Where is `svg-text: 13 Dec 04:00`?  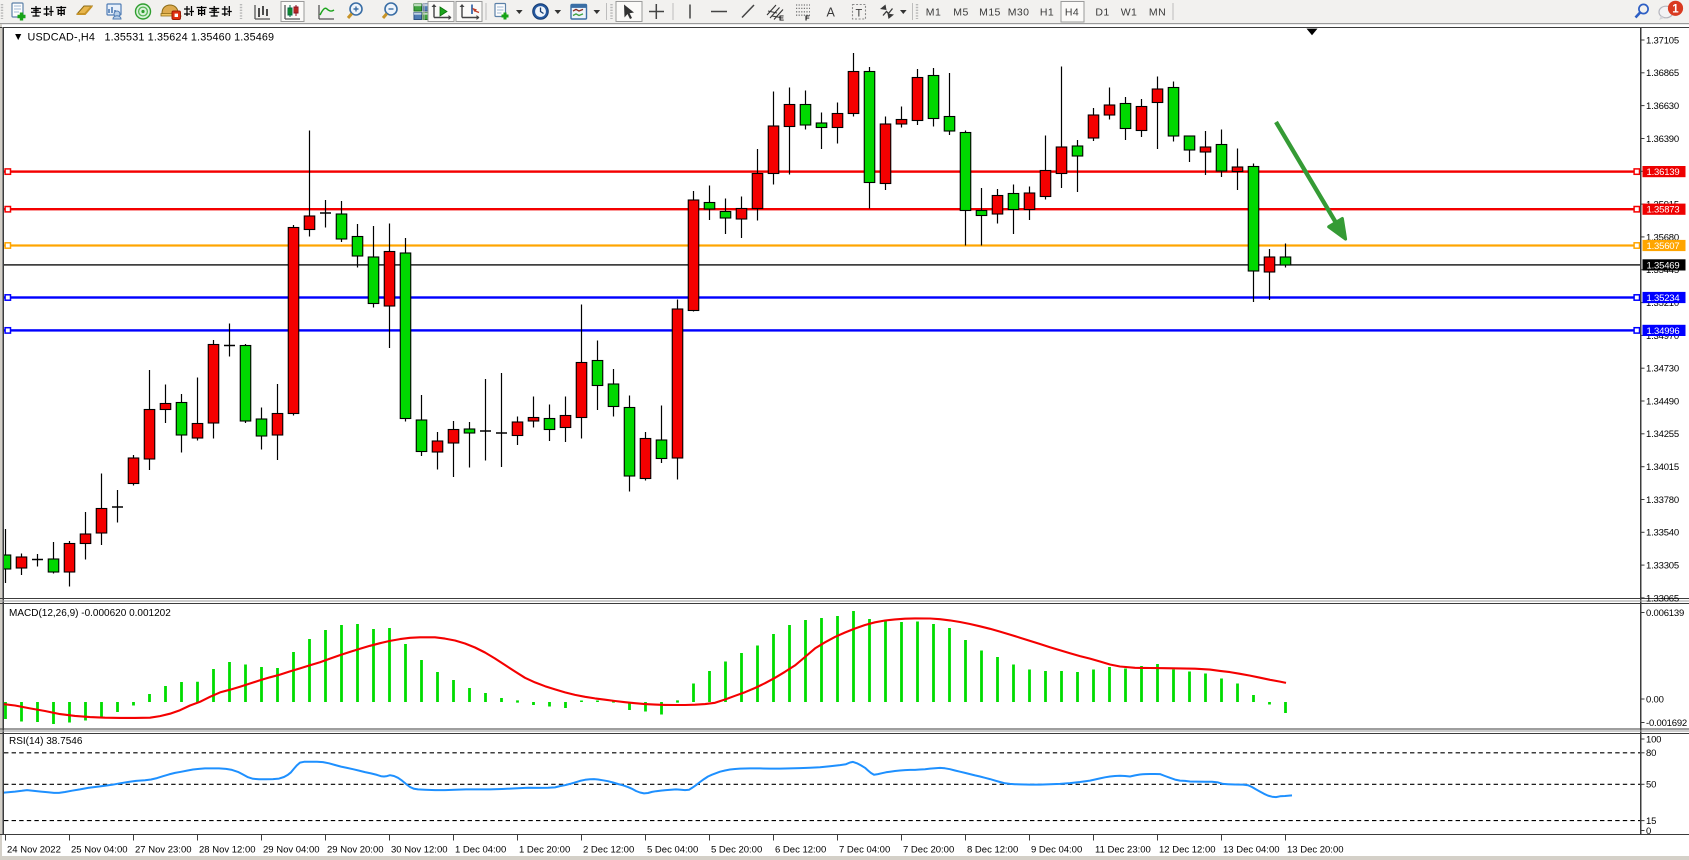 svg-text: 13 Dec 04:00 is located at coordinates (1251, 850).